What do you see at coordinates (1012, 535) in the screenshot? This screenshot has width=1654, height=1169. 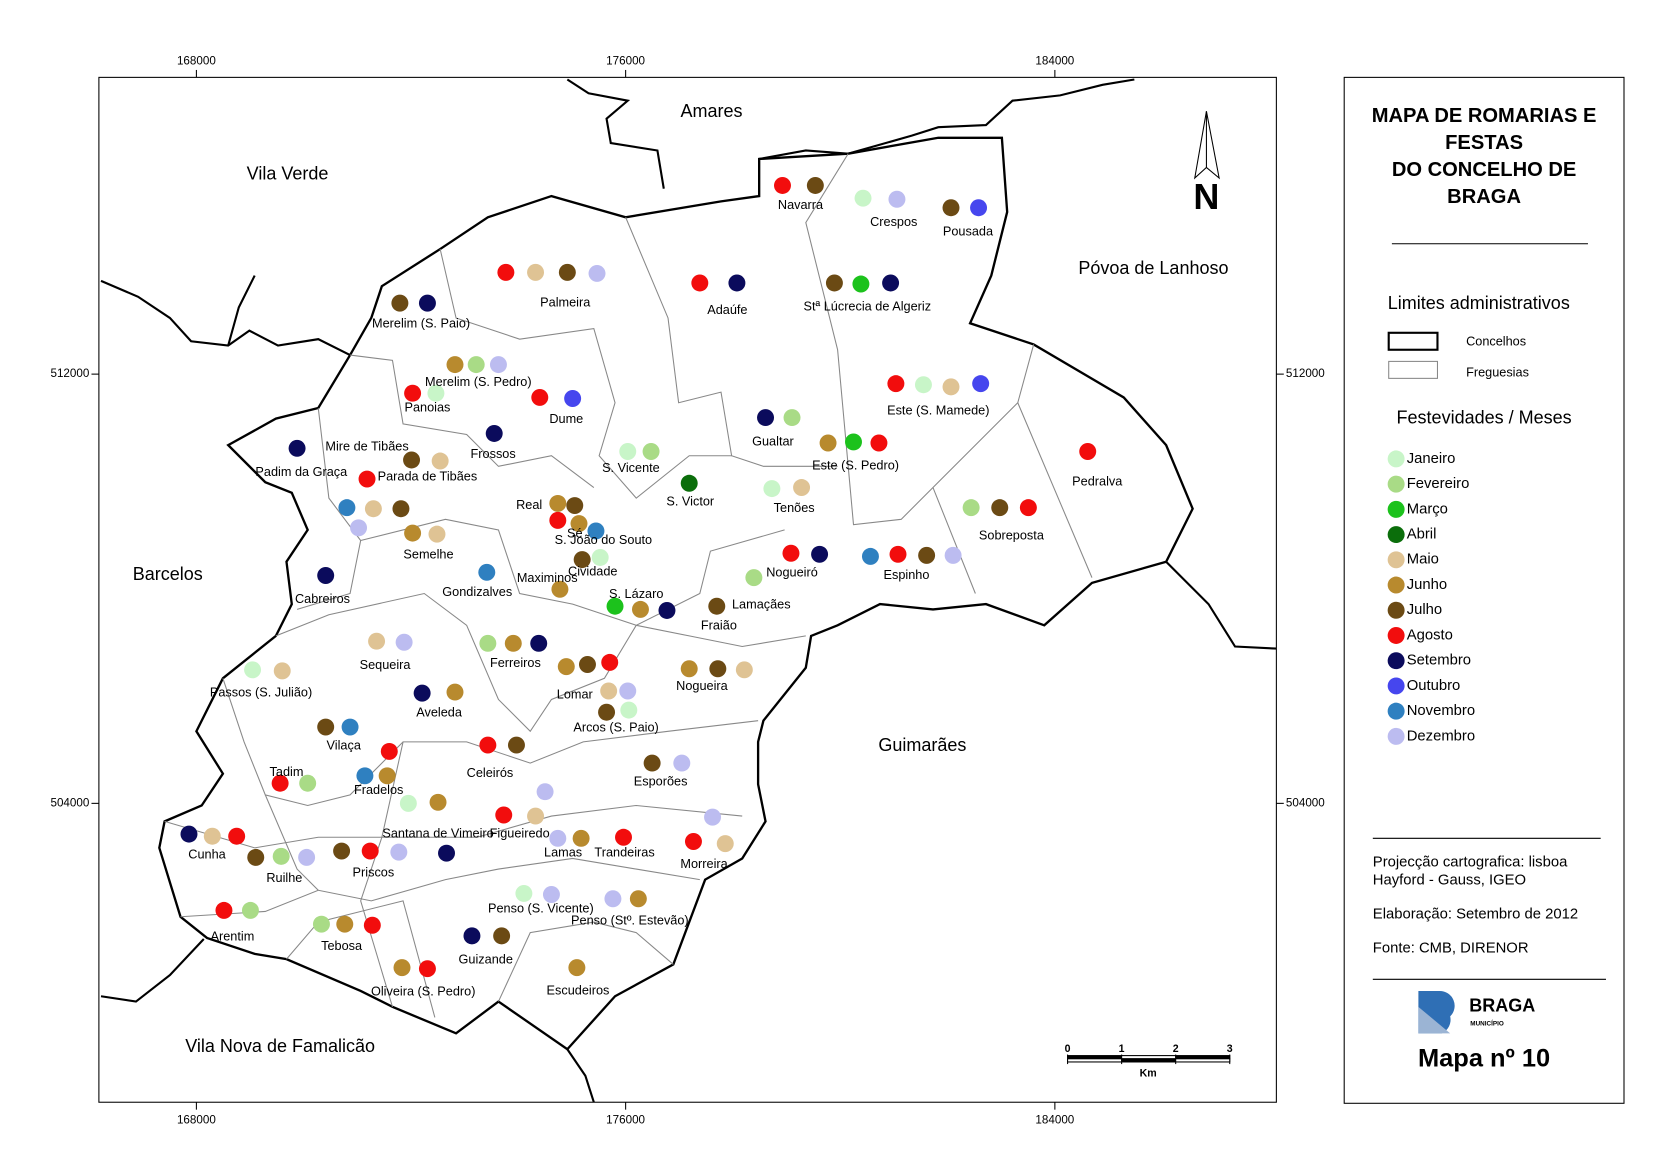 I see `parish-label: Sobreposta` at bounding box center [1012, 535].